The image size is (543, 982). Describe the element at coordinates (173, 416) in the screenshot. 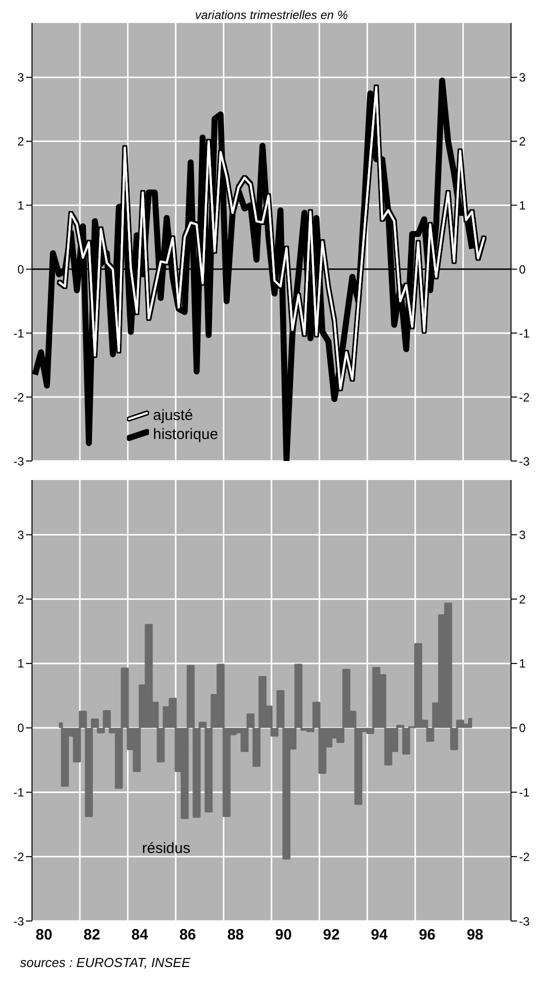

I see `legend-label: ajusté` at that location.